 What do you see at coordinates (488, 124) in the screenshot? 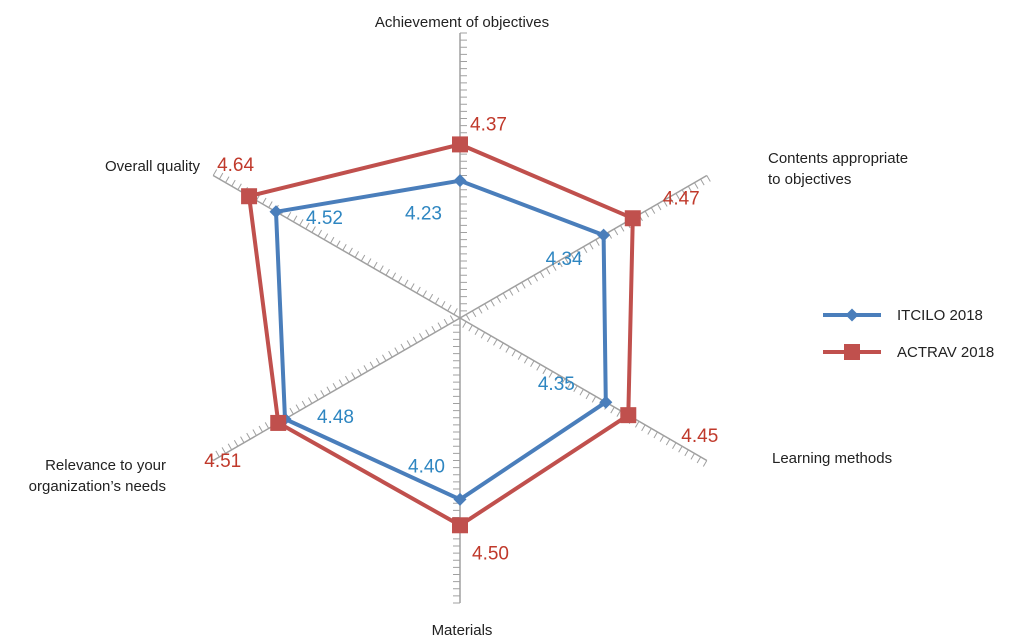
I see `value-label-1-0: 4.37` at bounding box center [488, 124].